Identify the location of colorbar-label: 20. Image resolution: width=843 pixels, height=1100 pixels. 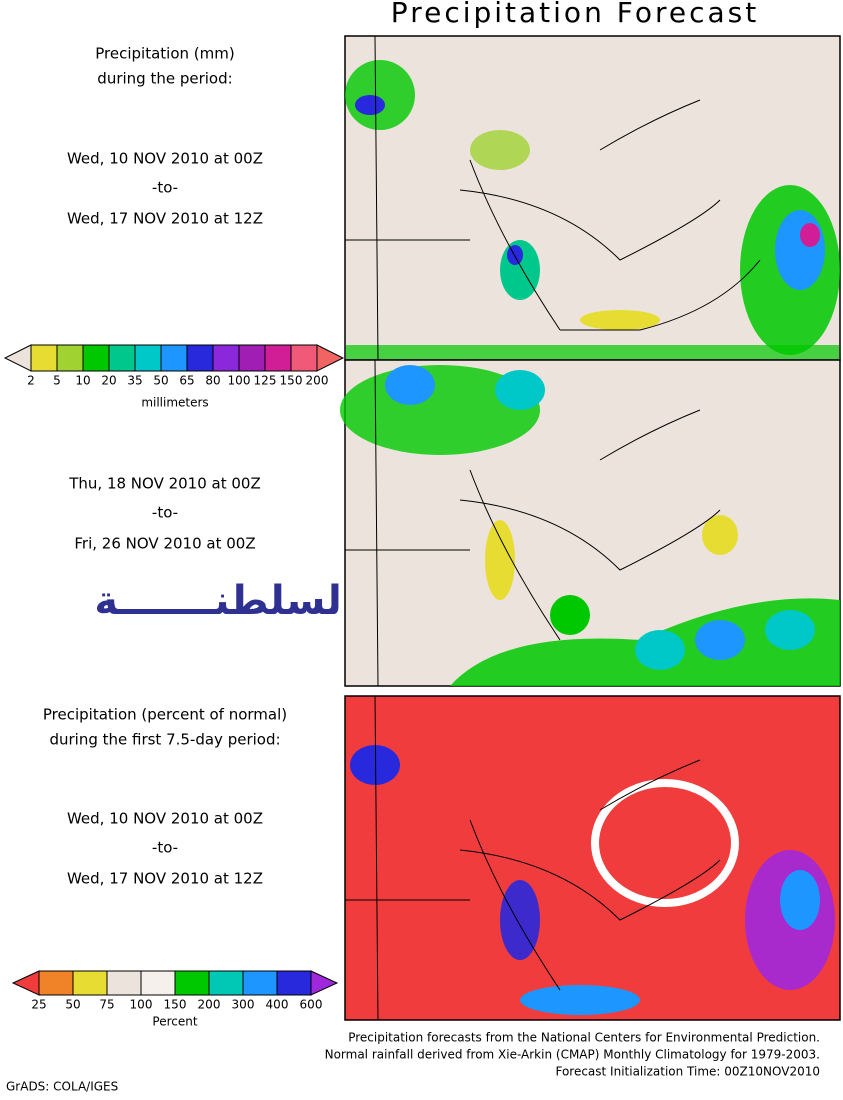
(108, 381).